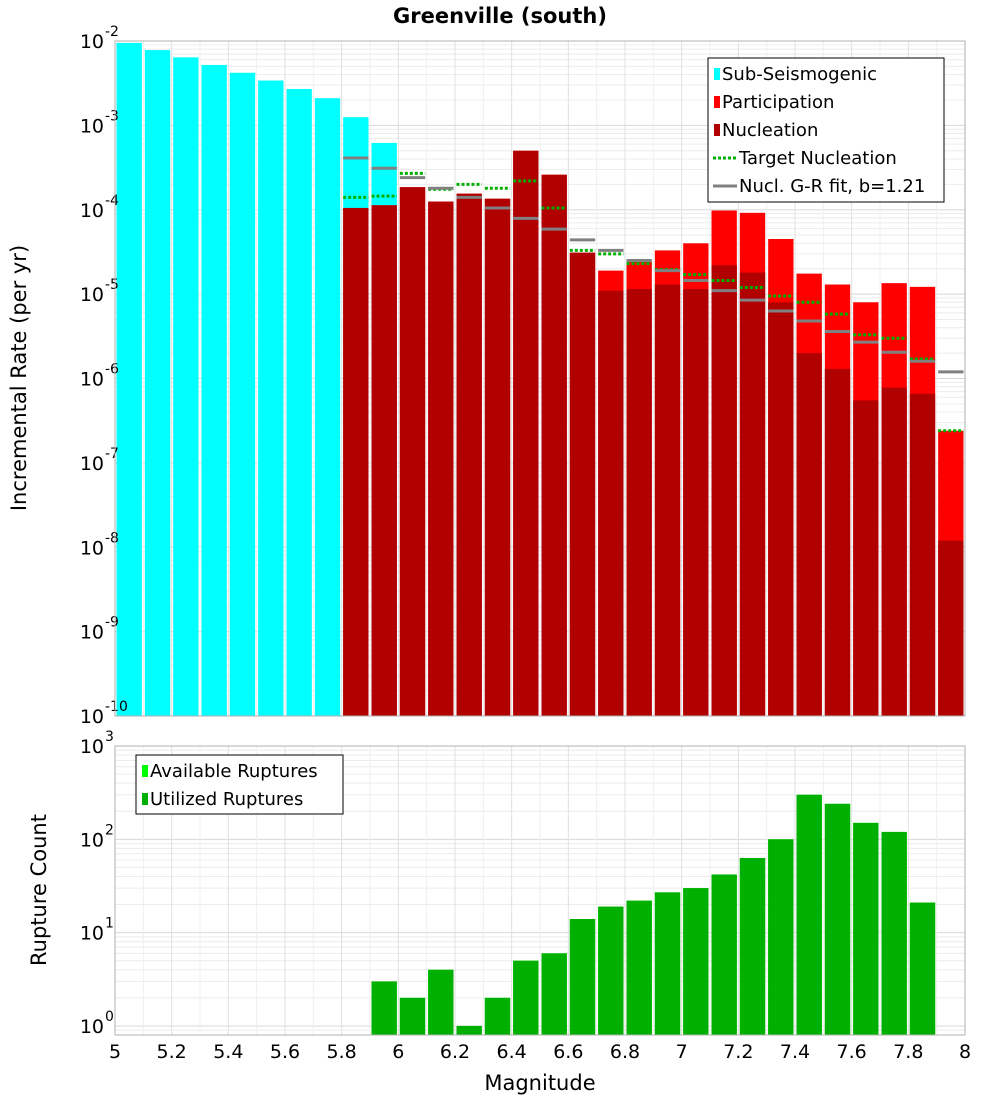 The width and height of the screenshot is (1000, 1100). What do you see at coordinates (342, 1052) in the screenshot?
I see `x-tick-label: 5.8` at bounding box center [342, 1052].